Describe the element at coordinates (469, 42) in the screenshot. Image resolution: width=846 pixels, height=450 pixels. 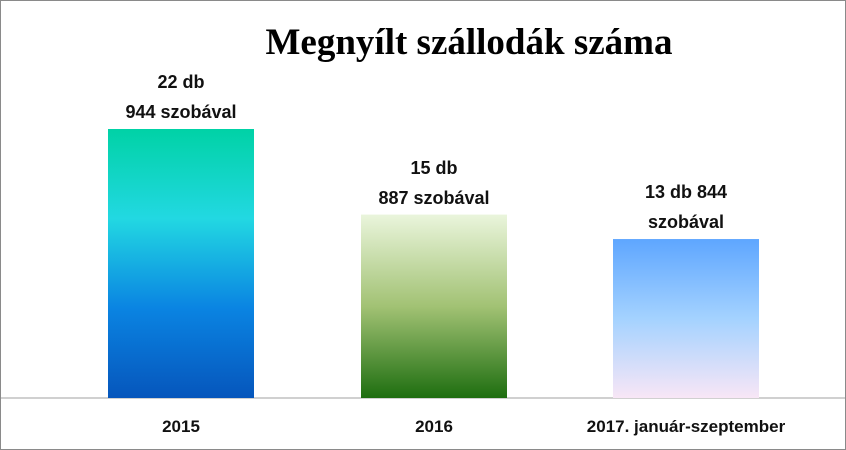
I see `chart-title: Megnyílt szállodák száma` at that location.